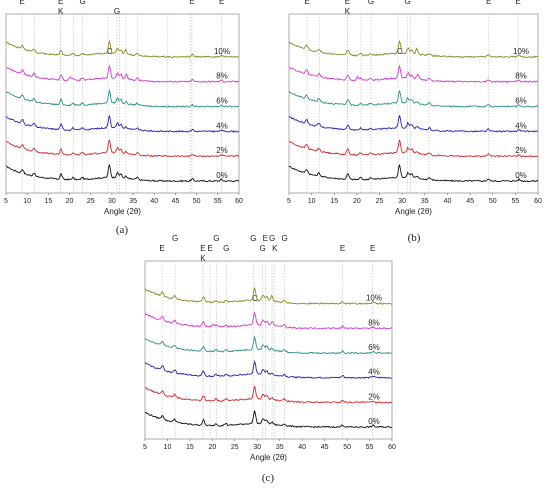  I want to click on x-tick-label: 20, so click(212, 447).